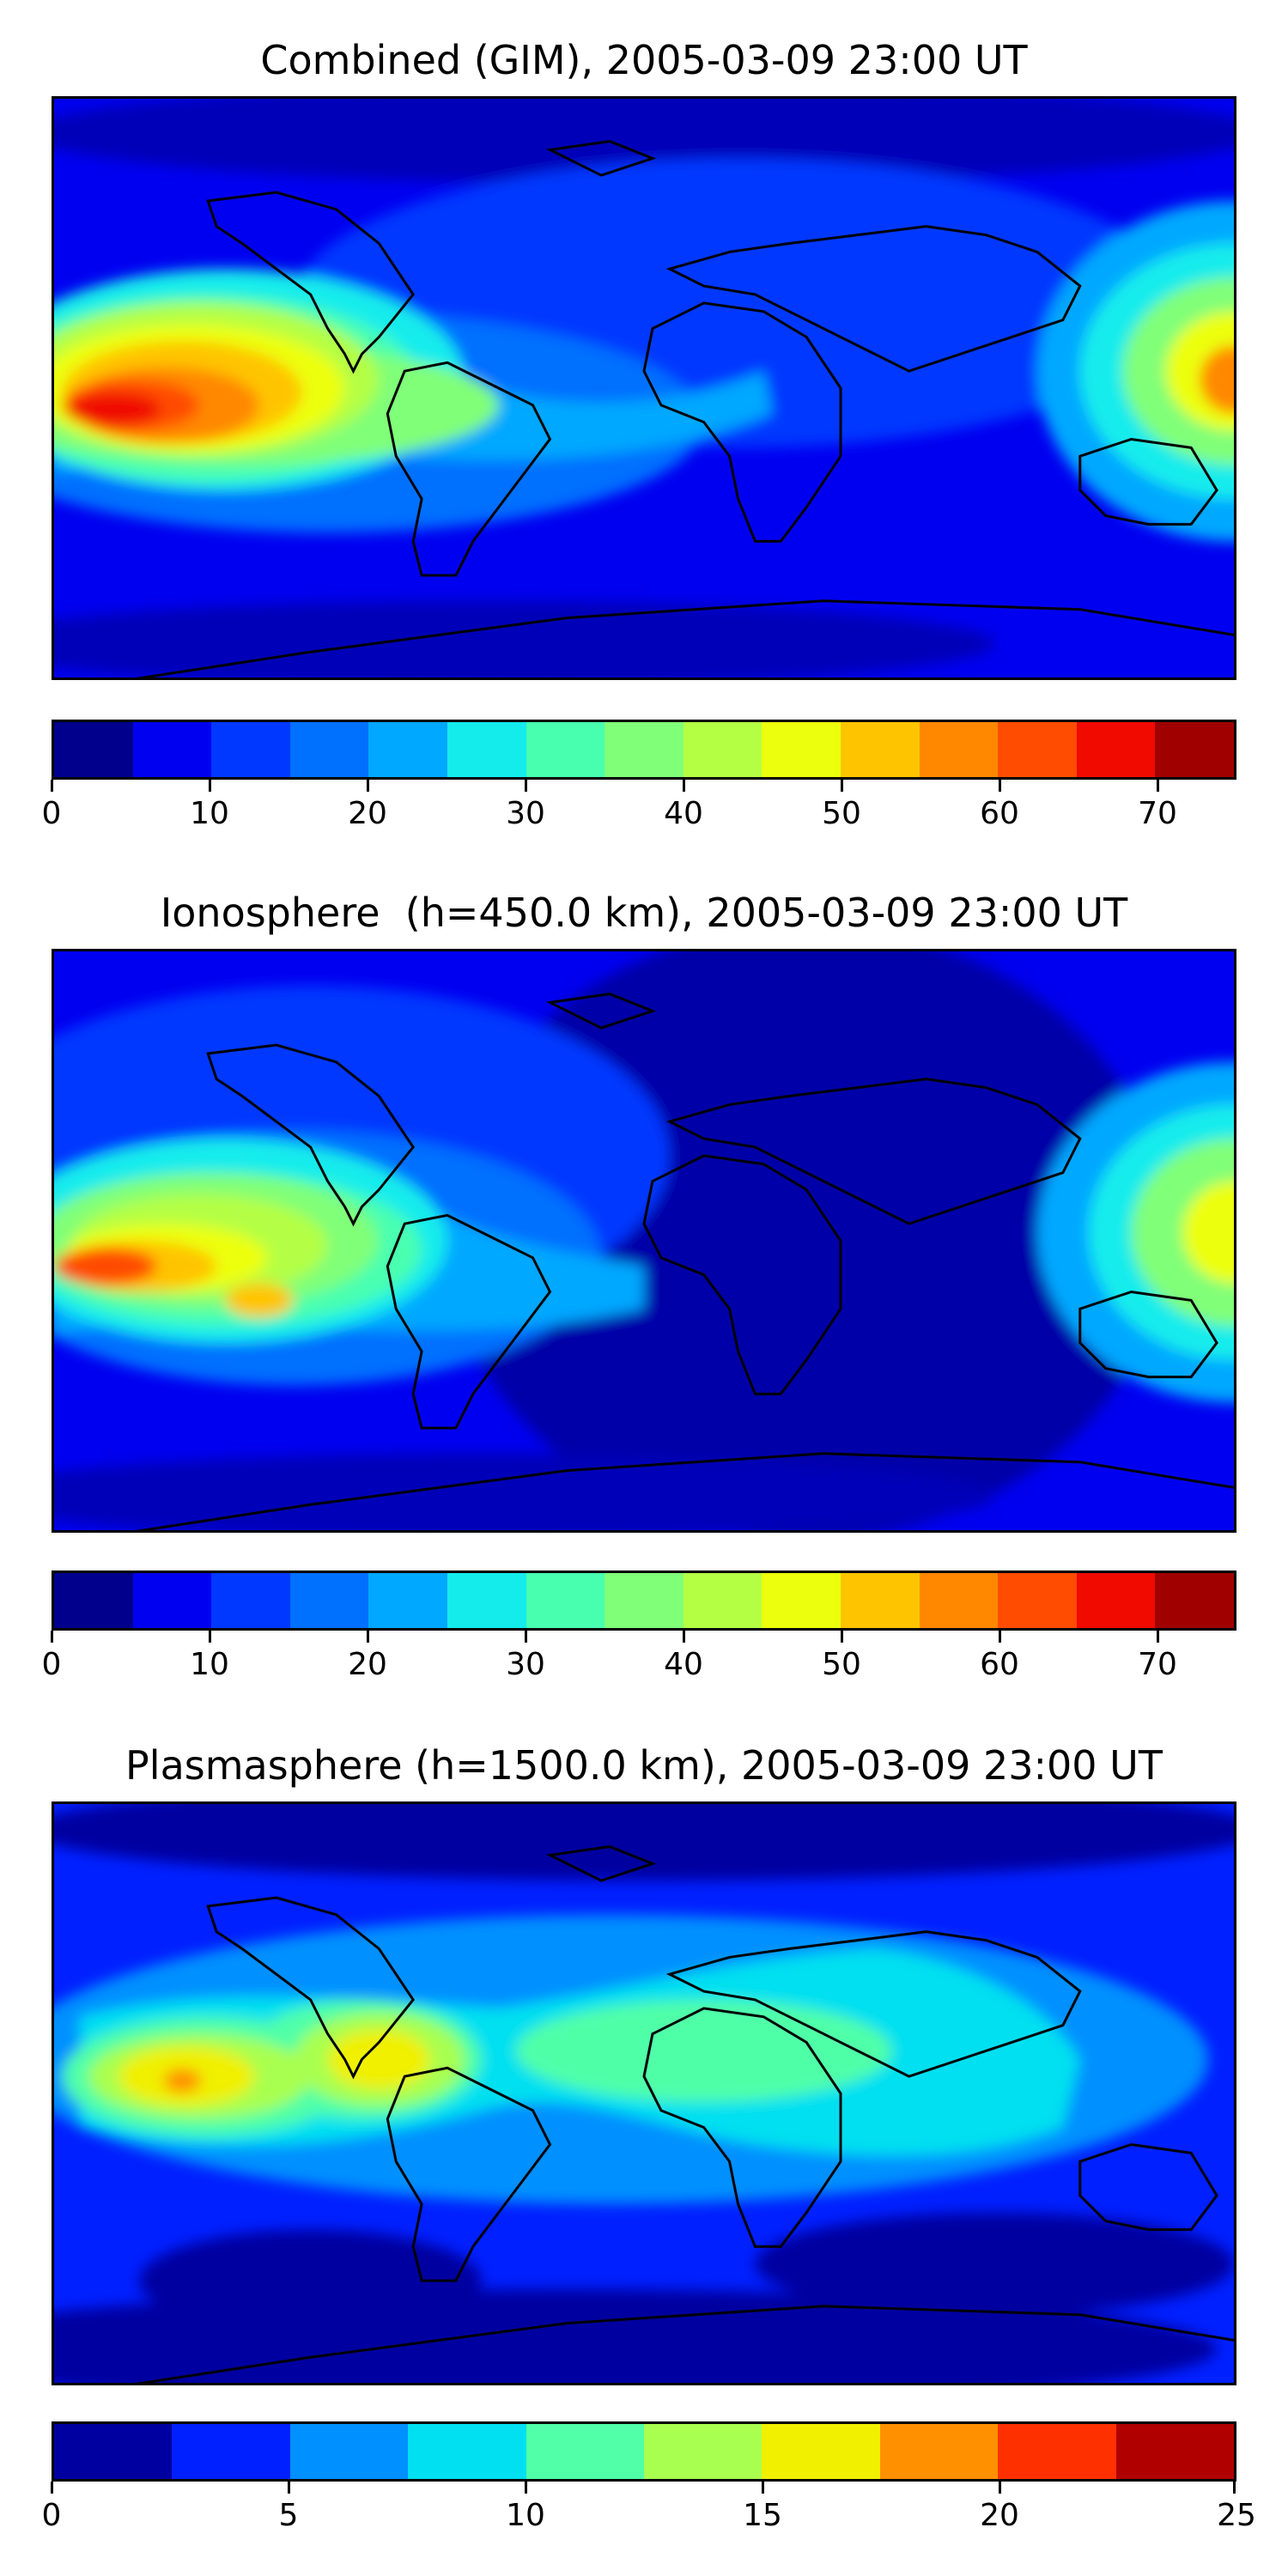 This screenshot has width=1288, height=2576. What do you see at coordinates (289, 2515) in the screenshot?
I see `colorbar-tick-label: 5` at bounding box center [289, 2515].